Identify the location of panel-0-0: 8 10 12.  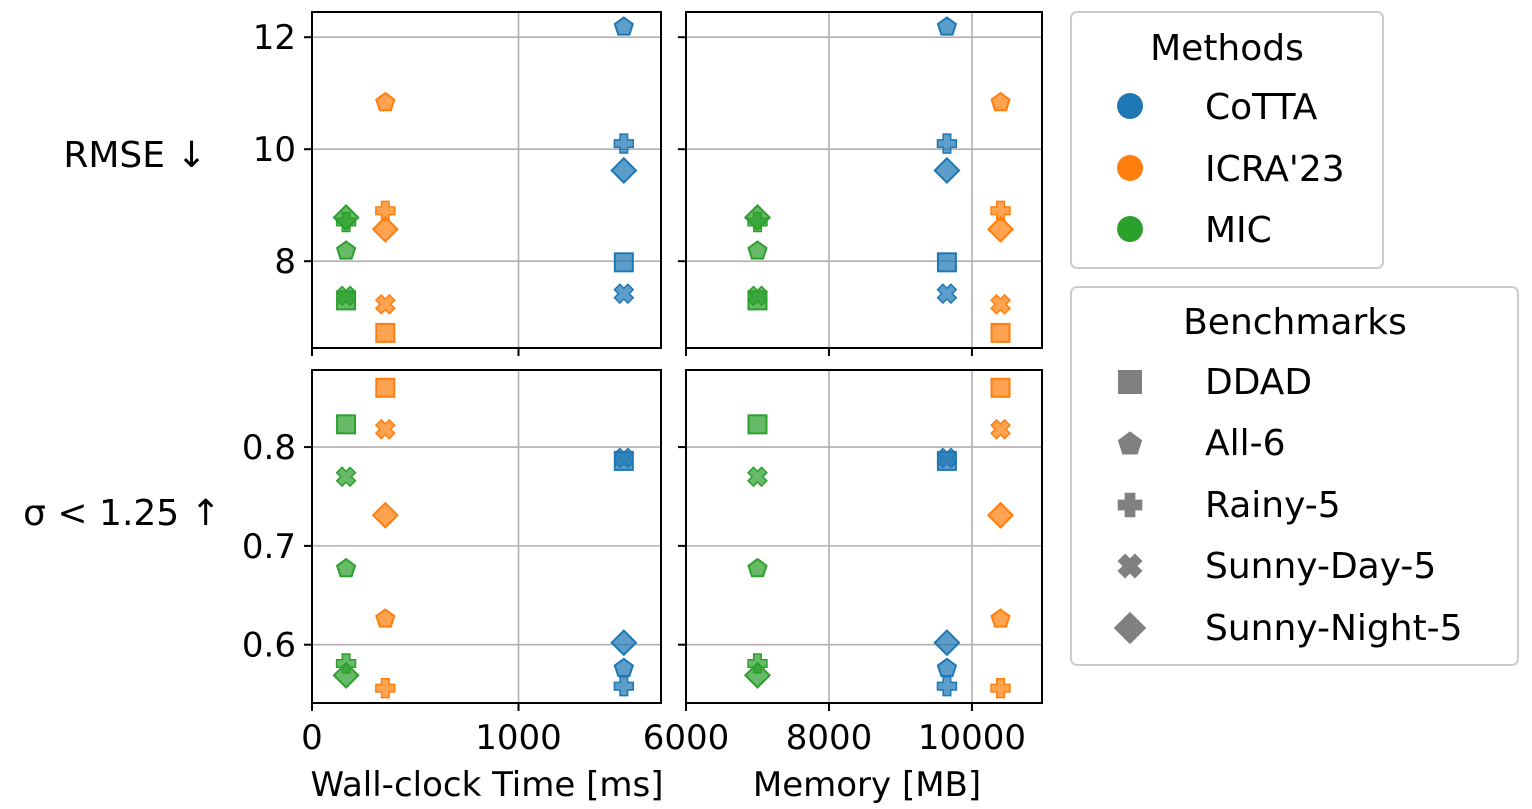
(457, 183).